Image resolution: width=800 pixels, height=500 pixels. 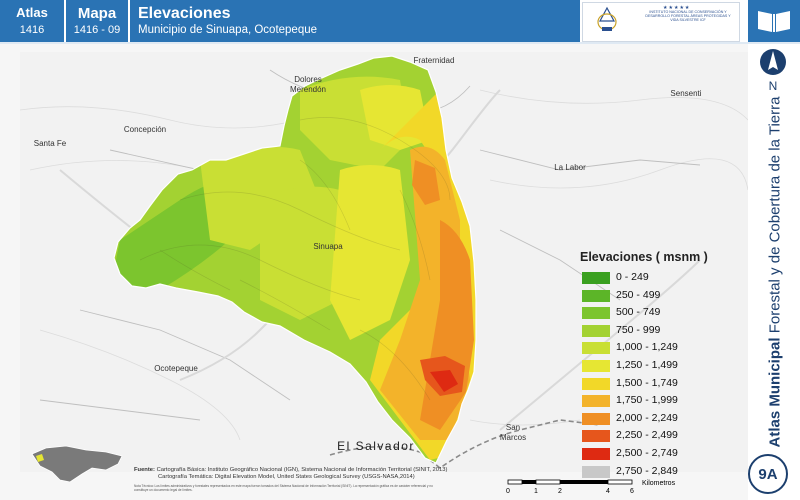 I want to click on legend-item: 1,750 - 1,999, so click(x=660, y=403).